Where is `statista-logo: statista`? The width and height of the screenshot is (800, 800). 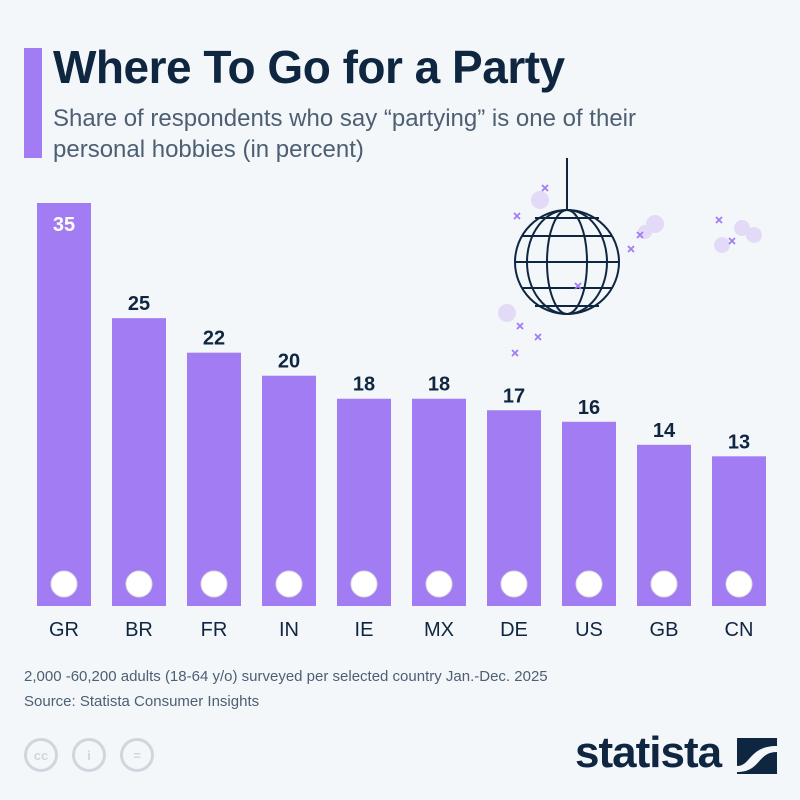 statista-logo: statista is located at coordinates (648, 752).